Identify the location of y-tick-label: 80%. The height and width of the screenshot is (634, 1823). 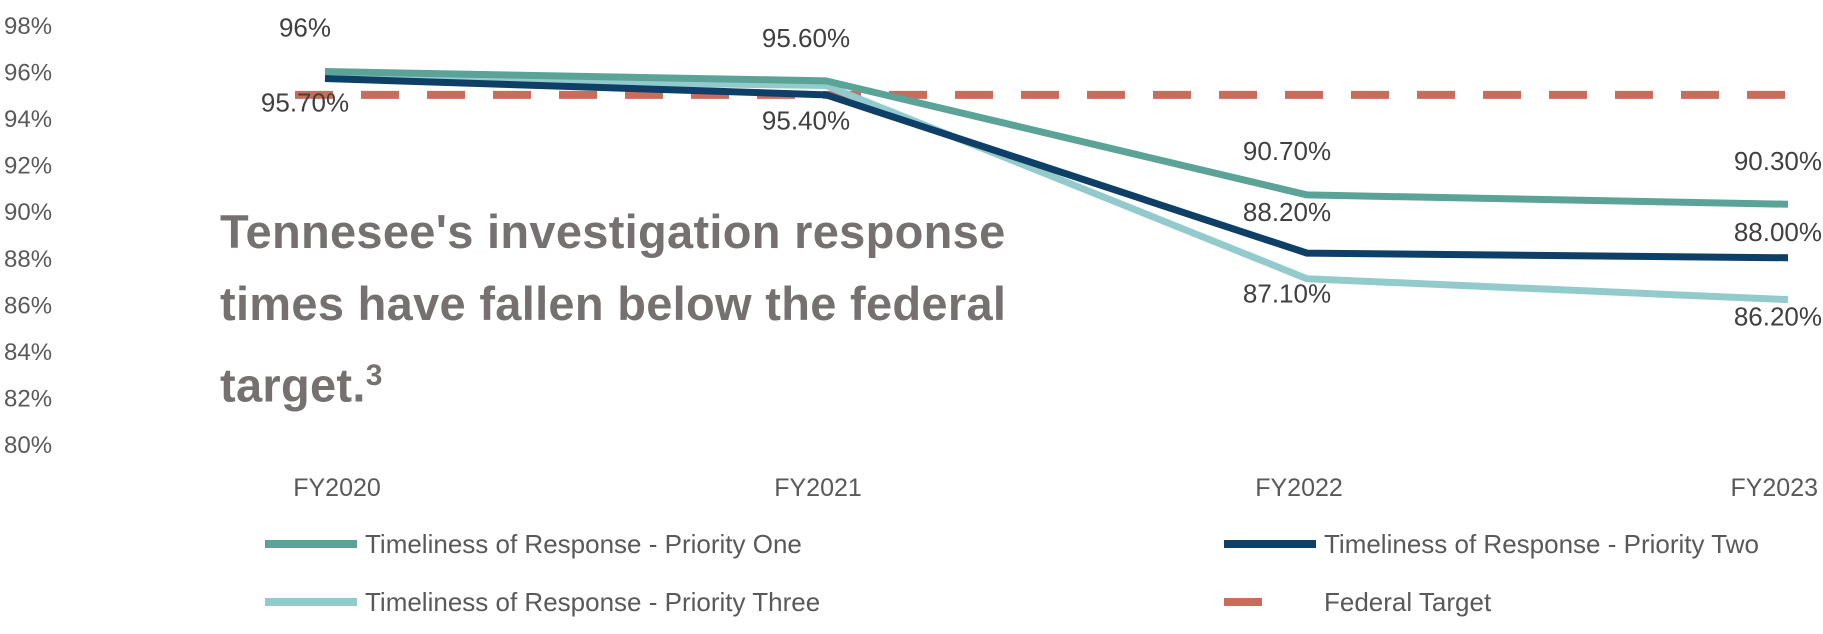
(28, 445).